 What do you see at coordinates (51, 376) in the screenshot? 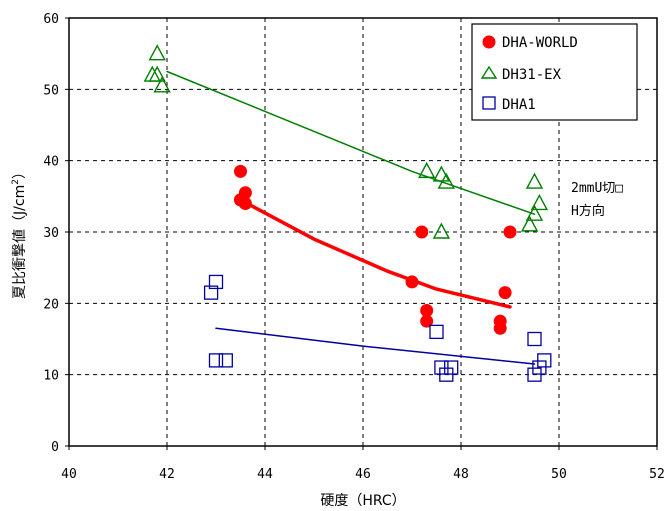
I see `y-tick-label: 10` at bounding box center [51, 376].